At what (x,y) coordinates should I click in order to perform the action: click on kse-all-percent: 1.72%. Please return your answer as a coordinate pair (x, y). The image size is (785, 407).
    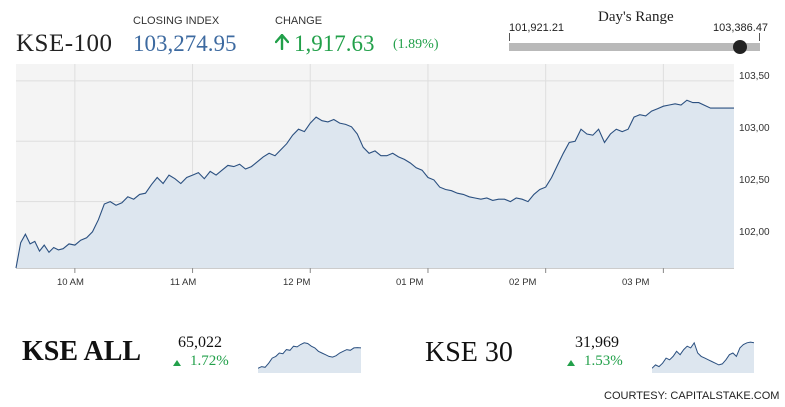
    Looking at the image, I should click on (209, 361).